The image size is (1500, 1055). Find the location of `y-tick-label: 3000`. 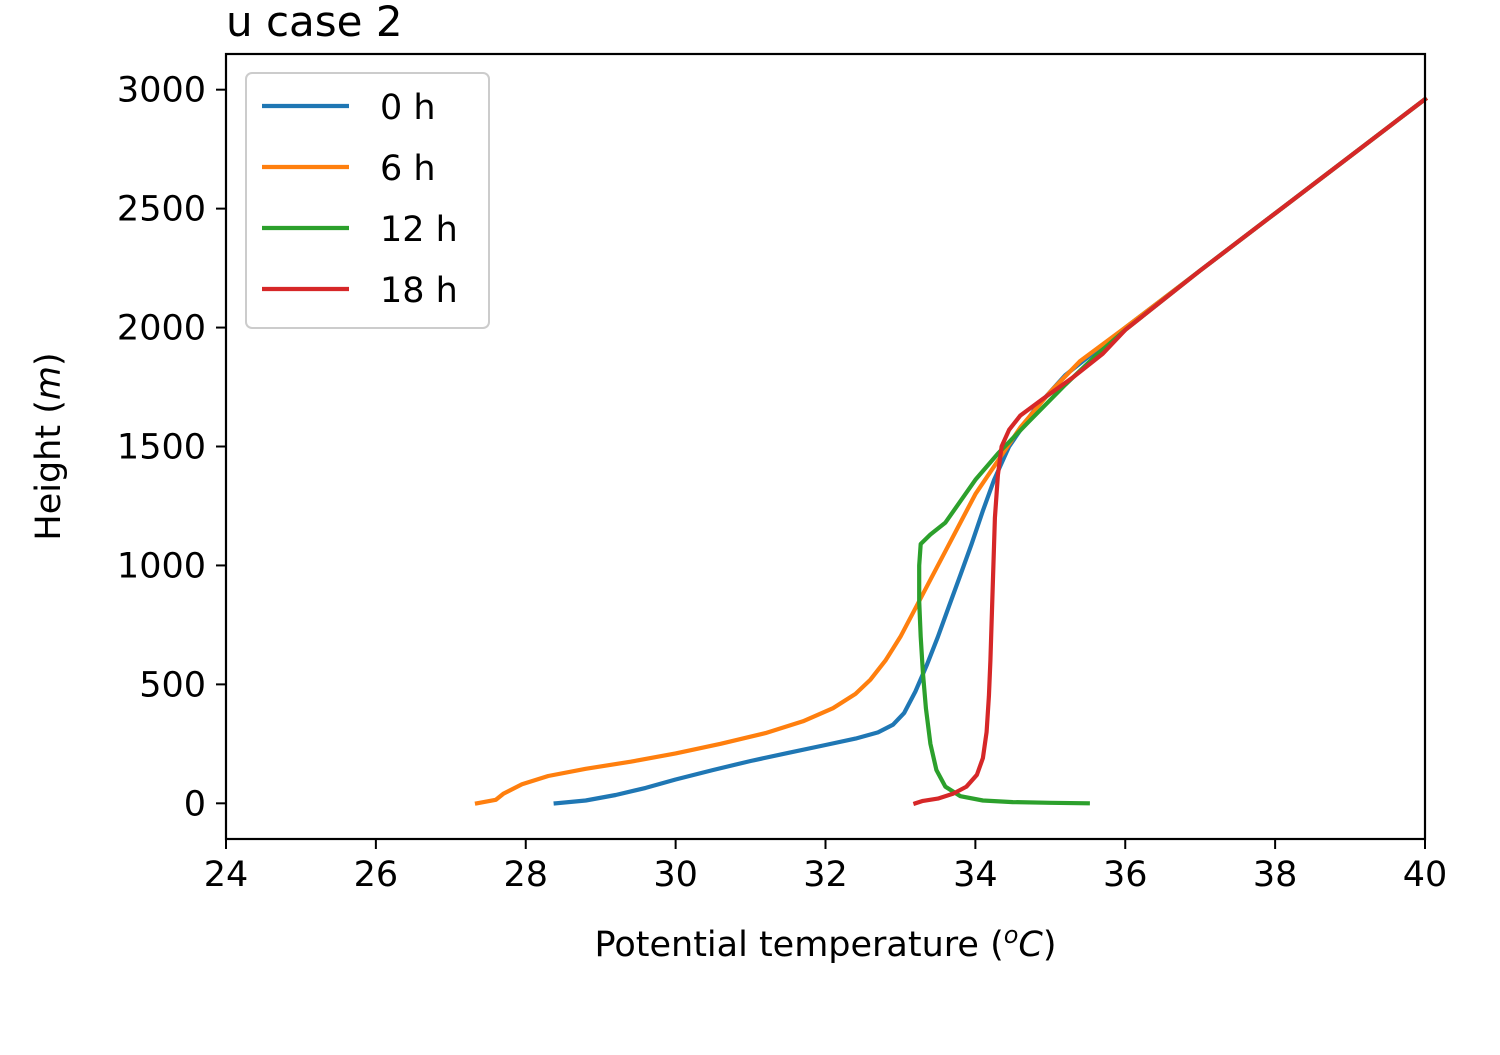

y-tick-label: 3000 is located at coordinates (161, 91).